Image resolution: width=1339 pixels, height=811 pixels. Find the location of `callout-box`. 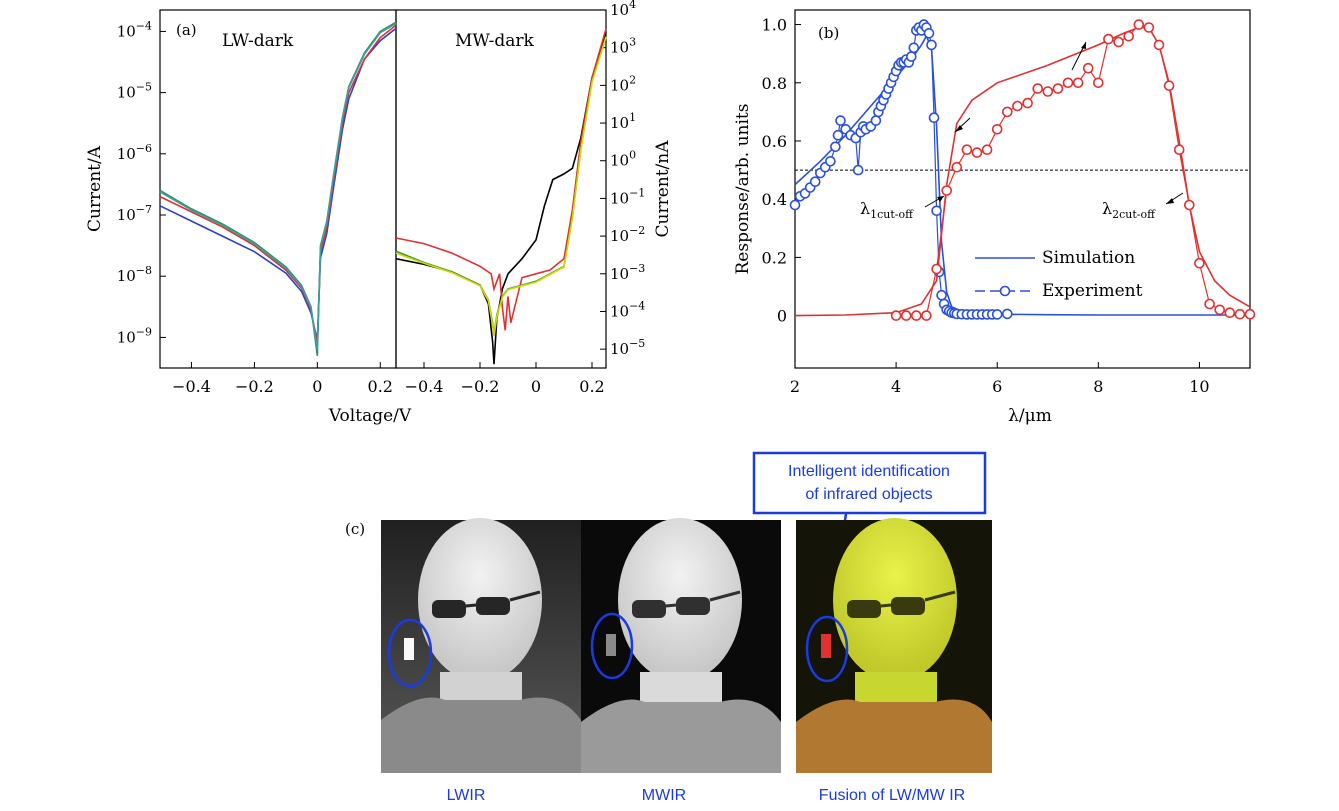

callout-box is located at coordinates (869, 483).